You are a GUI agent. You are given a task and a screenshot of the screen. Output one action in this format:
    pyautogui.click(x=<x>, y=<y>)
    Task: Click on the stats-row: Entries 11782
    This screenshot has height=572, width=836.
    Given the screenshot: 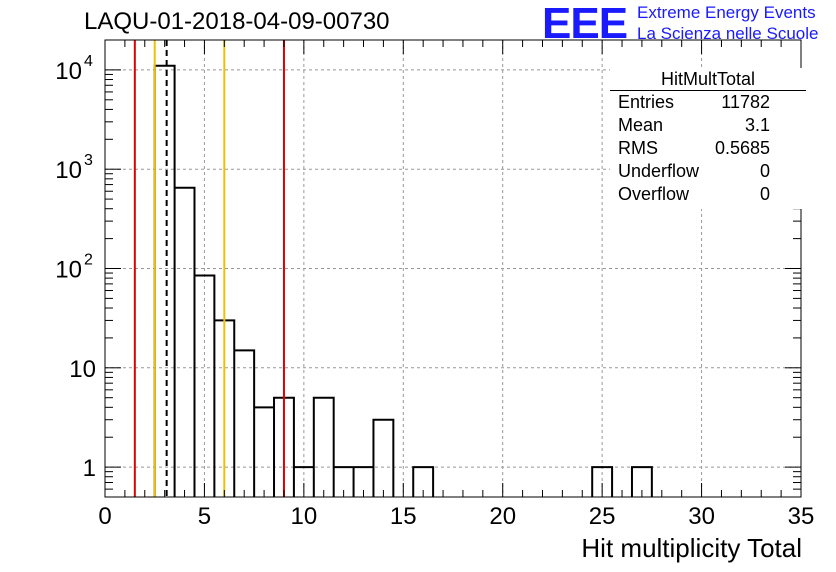 What is the action you would take?
    pyautogui.click(x=708, y=102)
    